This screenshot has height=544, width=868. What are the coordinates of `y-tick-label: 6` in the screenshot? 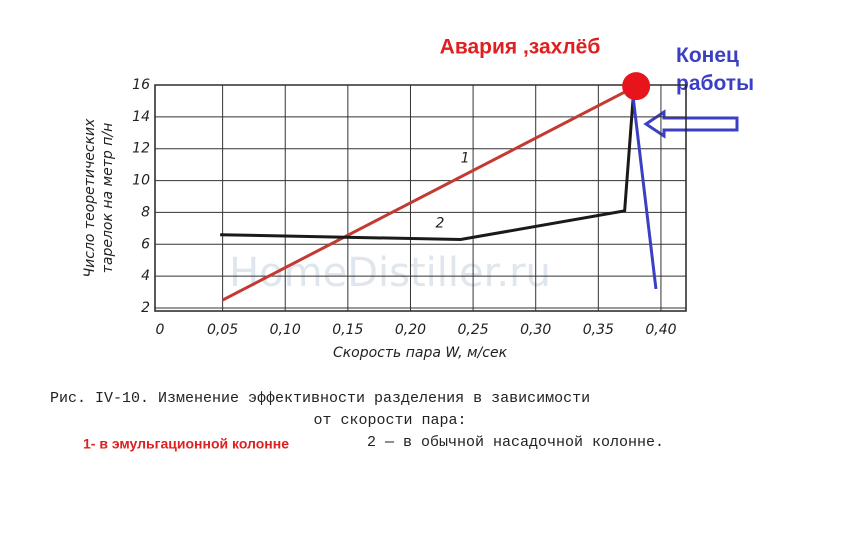 It's located at (145, 244).